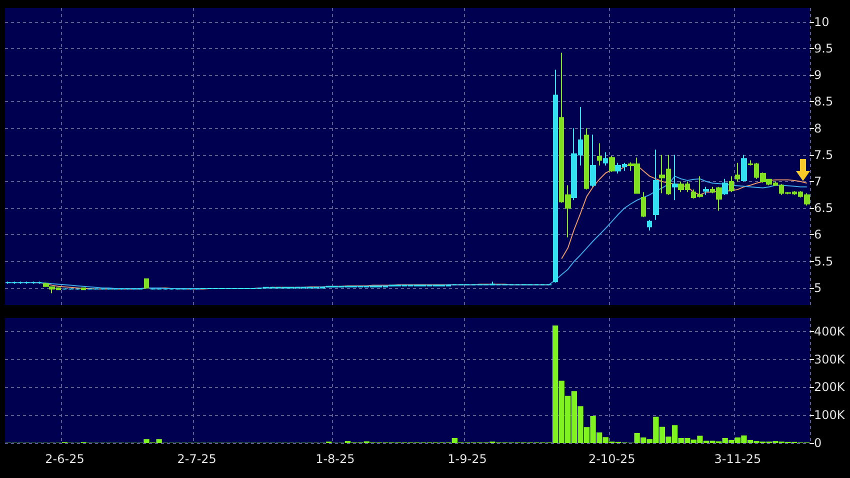  I want to click on x-tick-label: 2-6-25, so click(64, 459).